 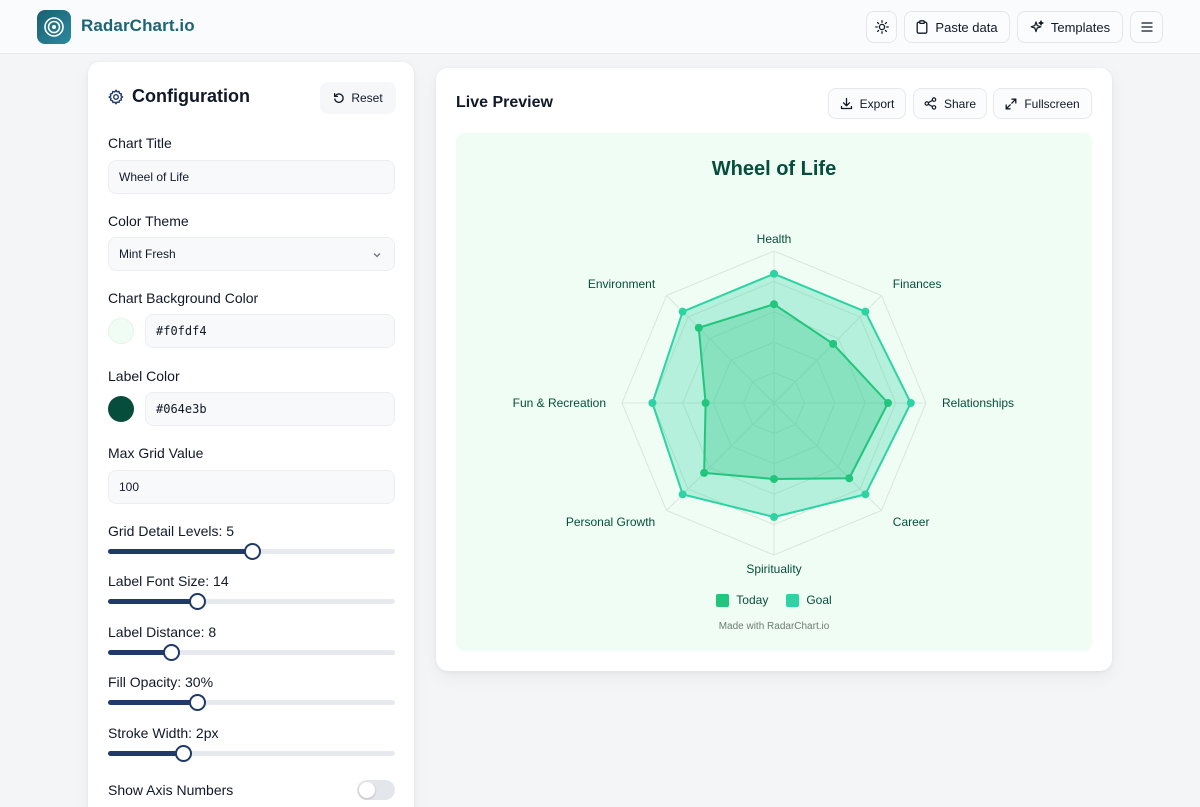 I want to click on legend-label: Goal, so click(x=819, y=600).